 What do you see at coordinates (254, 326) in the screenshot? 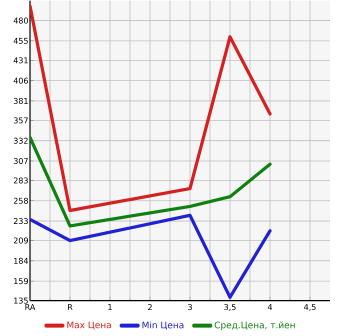
I see `legend-label: Сред.Цена, т.йен` at bounding box center [254, 326].